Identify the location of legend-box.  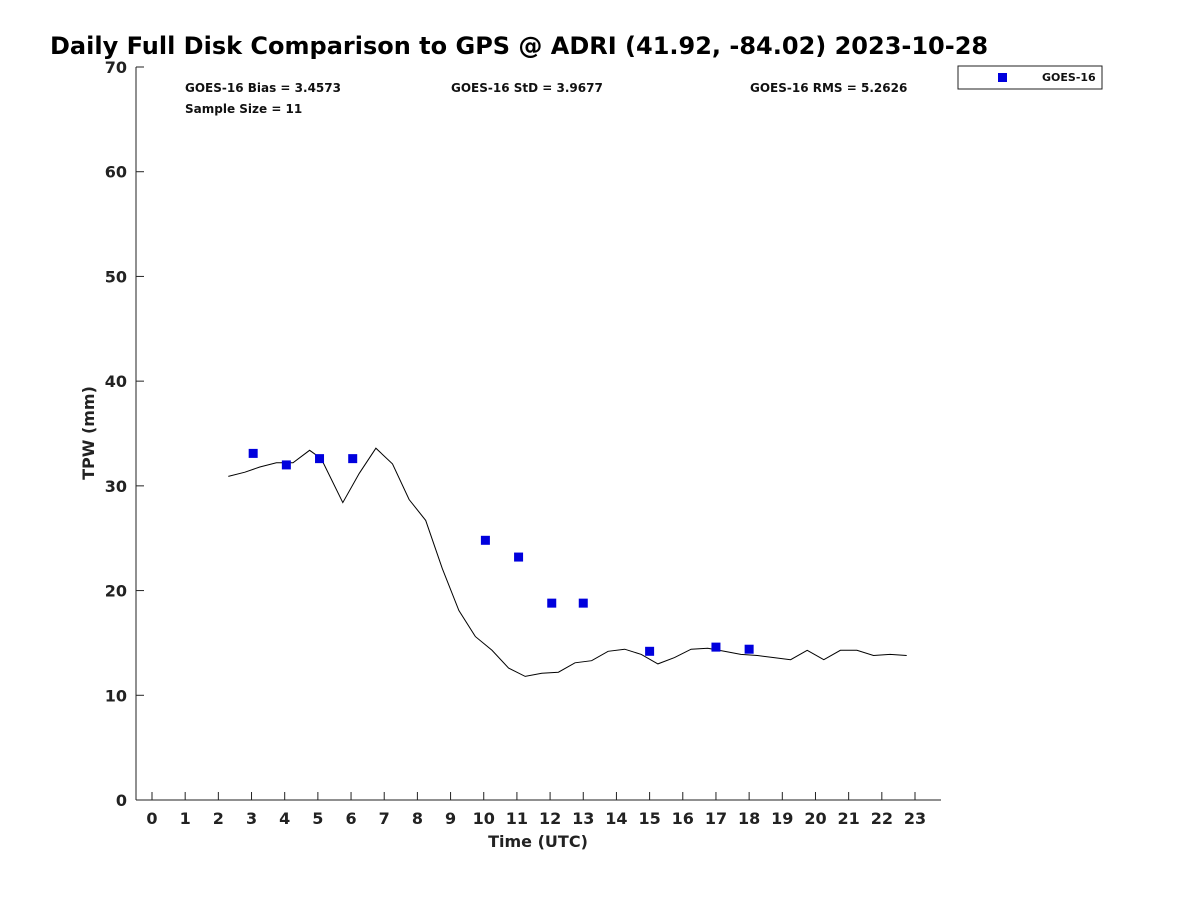
(1030, 77).